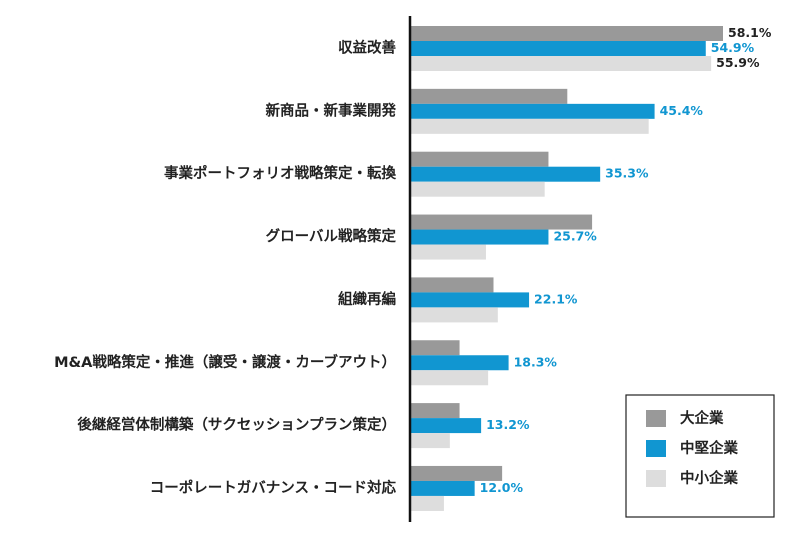  Describe the element at coordinates (236, 425) in the screenshot. I see `category-label-6: 後継経営体制構築（サクセッションプラン策定）` at that location.